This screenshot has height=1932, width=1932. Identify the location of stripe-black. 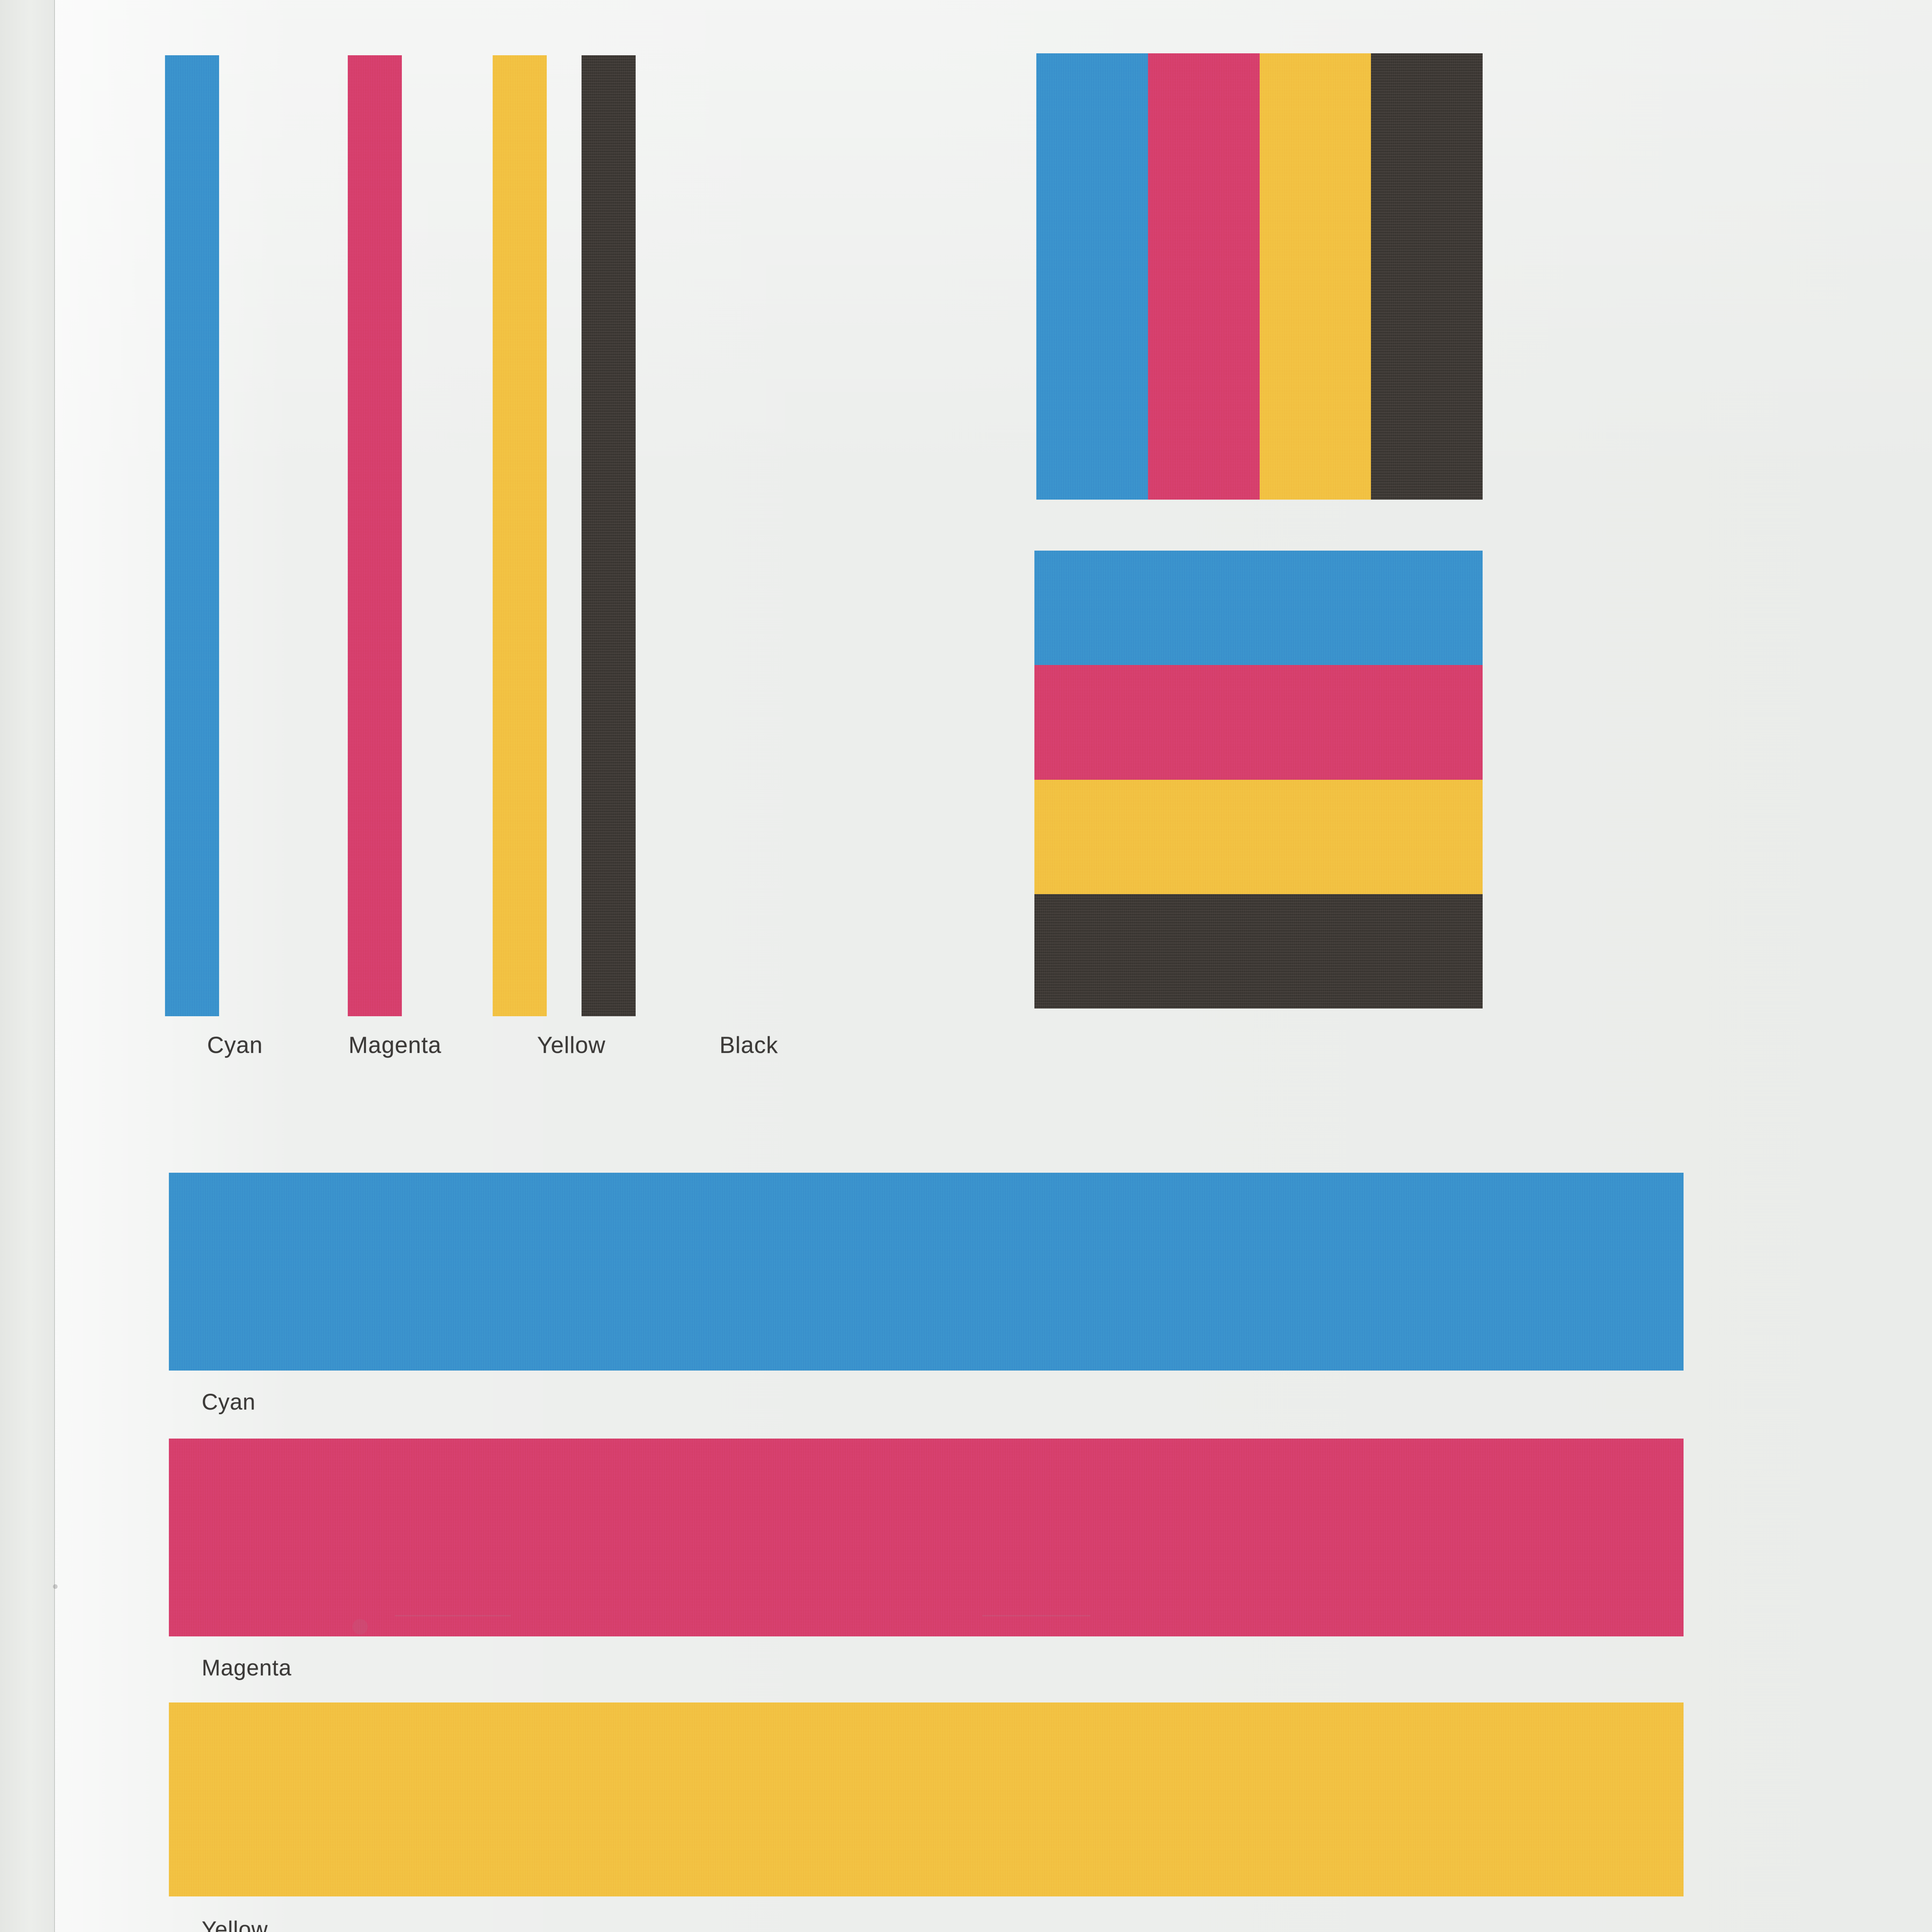
(1427, 276).